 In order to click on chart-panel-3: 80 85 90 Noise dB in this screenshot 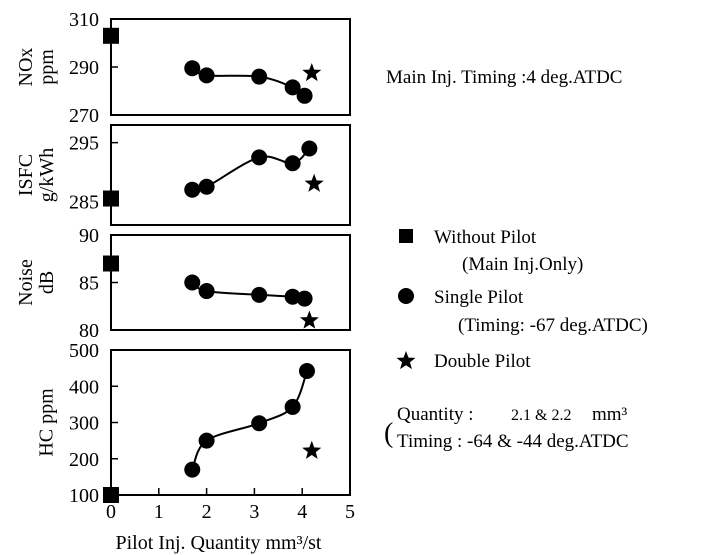, I will do `click(183, 283)`.